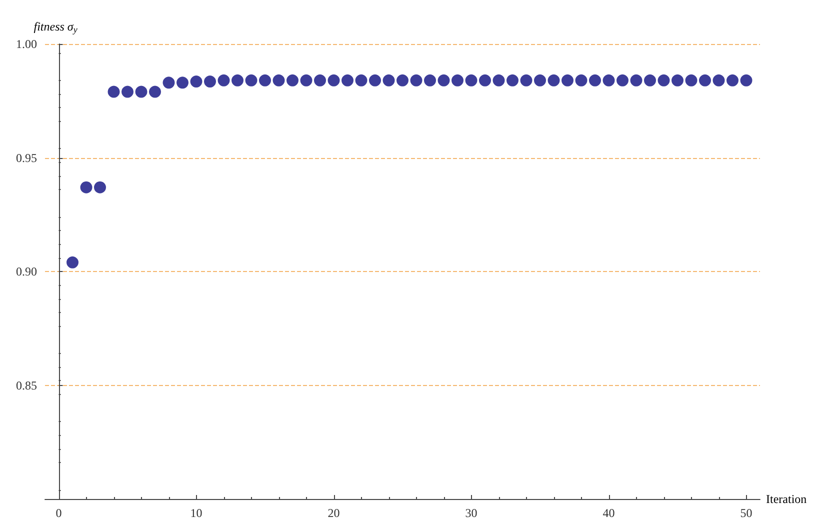  Describe the element at coordinates (196, 512) in the screenshot. I see `x-tick-label: 10` at that location.